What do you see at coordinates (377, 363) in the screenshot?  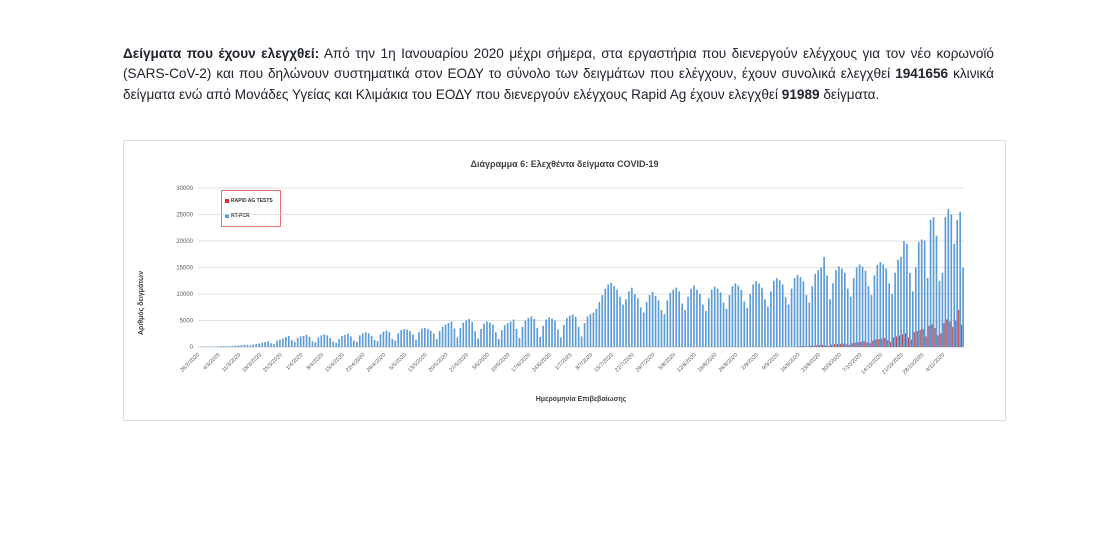 I see `svg-text: 29/4/2020` at bounding box center [377, 363].